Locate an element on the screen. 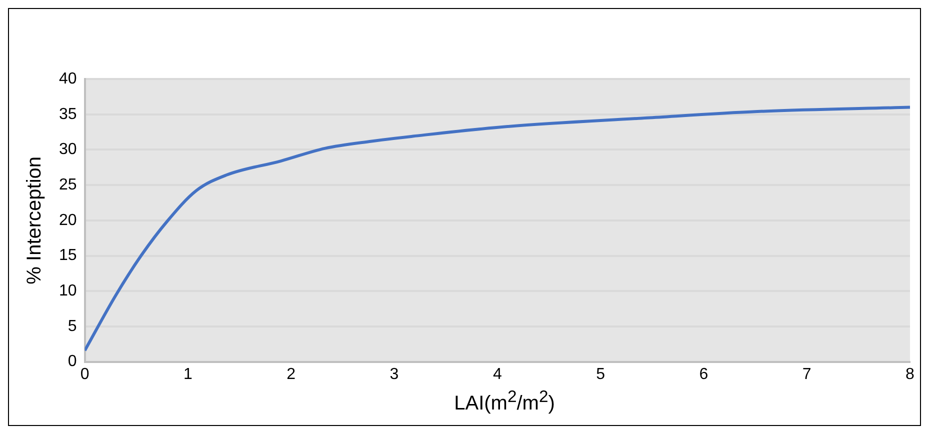 The image size is (929, 434). x-tick-label: 3 is located at coordinates (394, 374).